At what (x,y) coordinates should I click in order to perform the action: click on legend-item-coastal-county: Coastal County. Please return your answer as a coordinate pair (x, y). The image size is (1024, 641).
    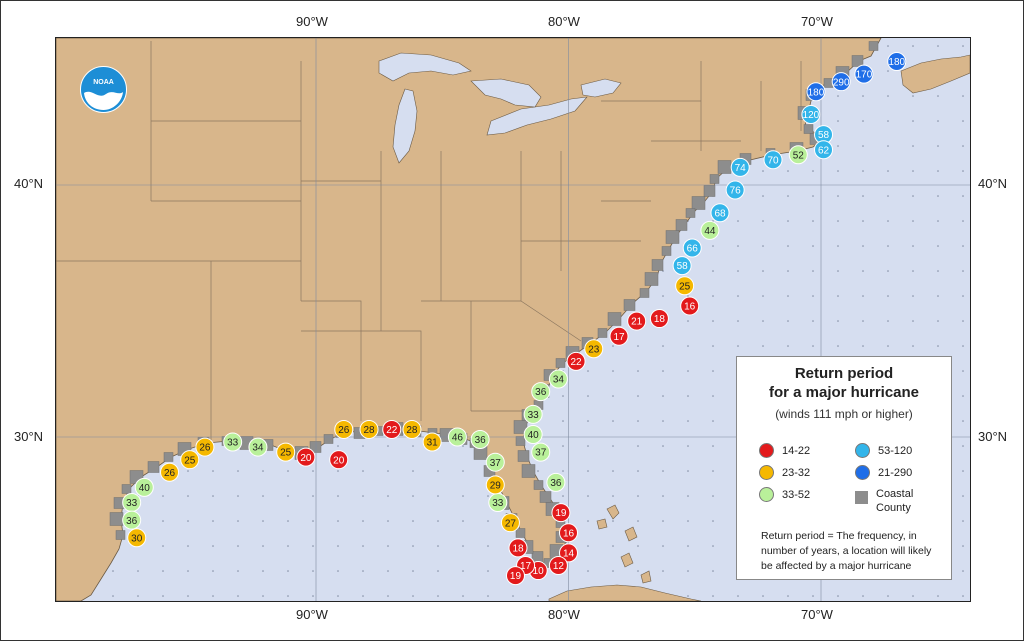
    Looking at the image, I should click on (884, 501).